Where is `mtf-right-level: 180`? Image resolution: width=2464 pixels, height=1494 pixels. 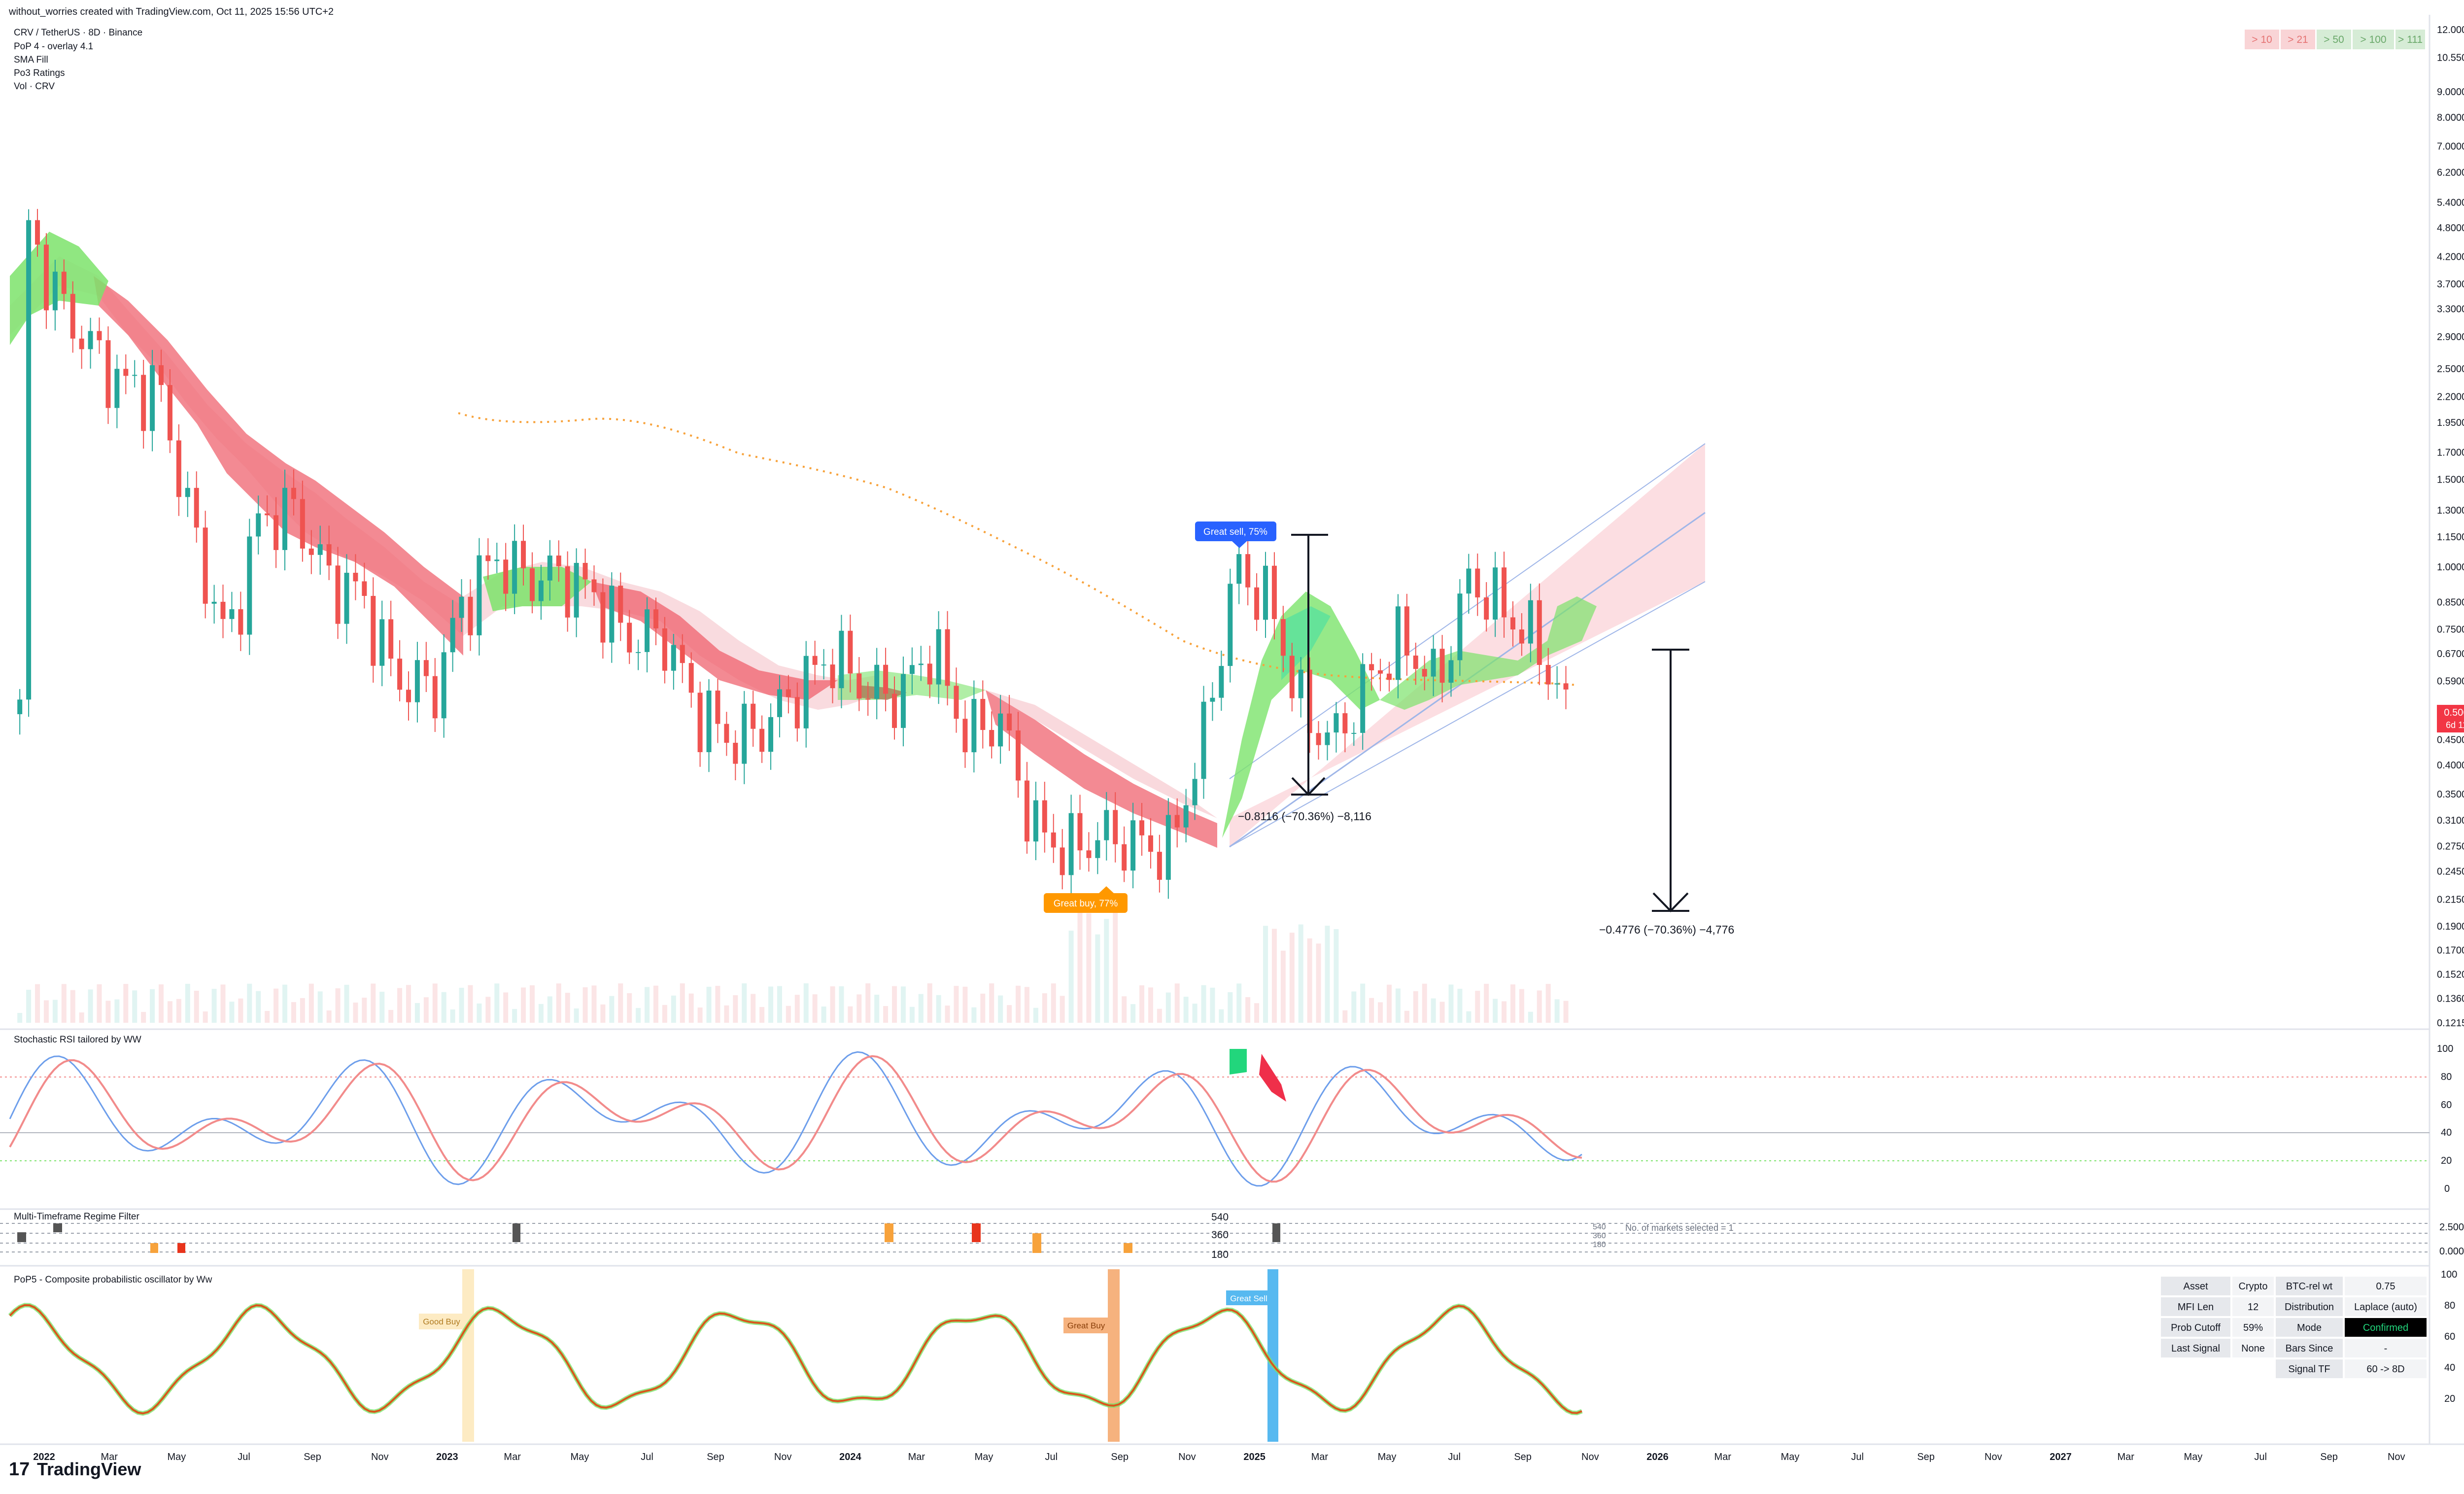
mtf-right-level: 180 is located at coordinates (1599, 1245).